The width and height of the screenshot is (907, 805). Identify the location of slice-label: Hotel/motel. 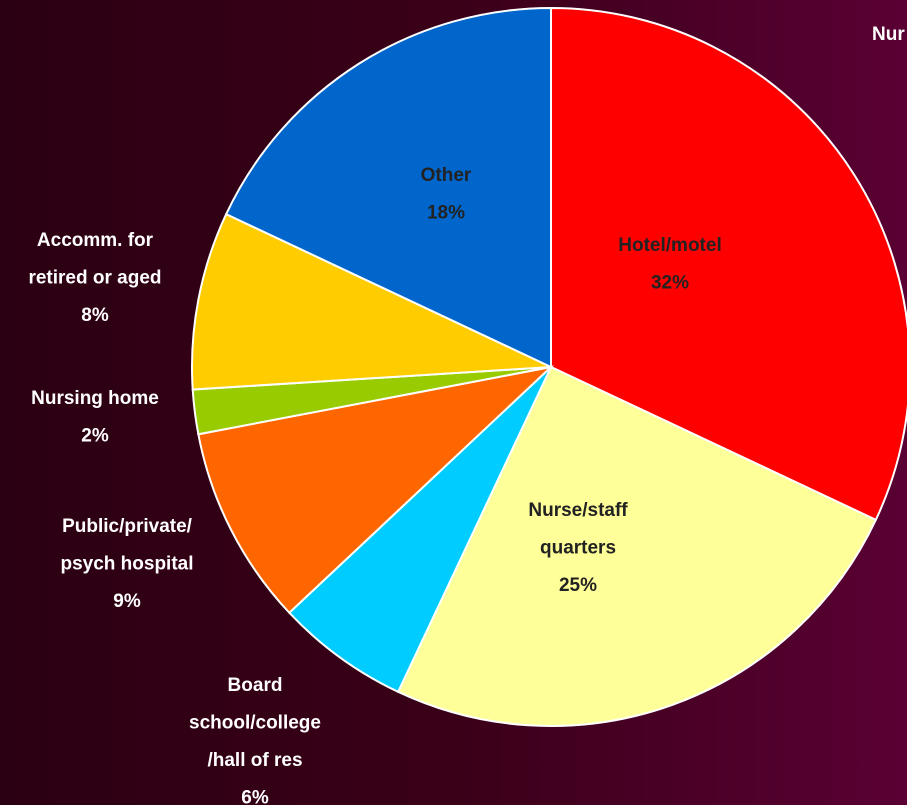
(669, 245).